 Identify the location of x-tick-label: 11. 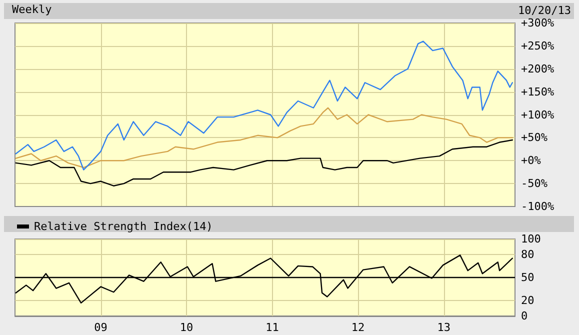
(272, 327).